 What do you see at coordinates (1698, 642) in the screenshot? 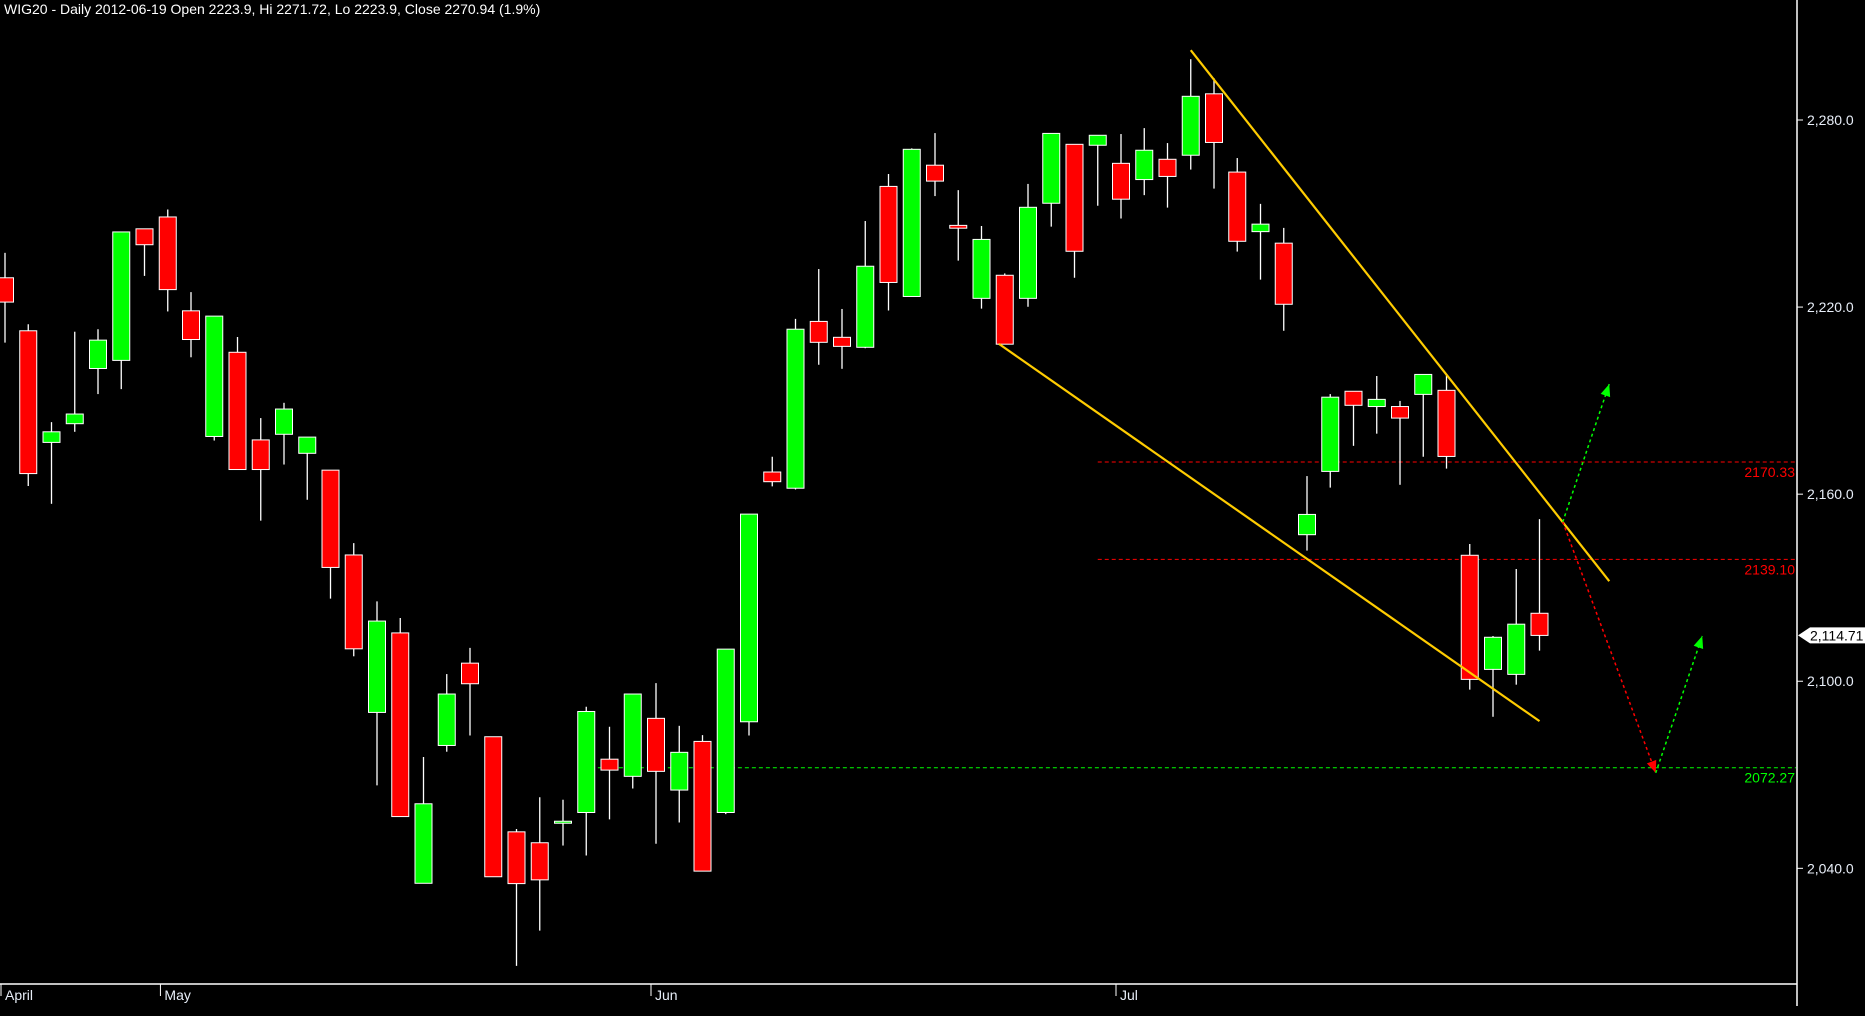
I see `arrowhead-icon` at bounding box center [1698, 642].